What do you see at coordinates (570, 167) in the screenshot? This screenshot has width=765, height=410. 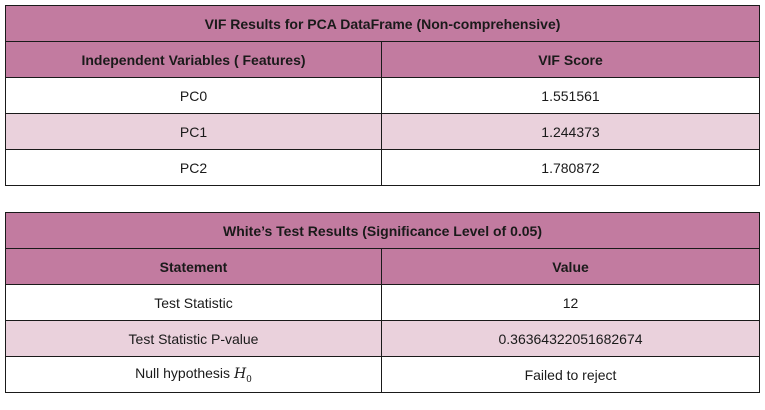 I see `vif-score-cell: 1.780872` at bounding box center [570, 167].